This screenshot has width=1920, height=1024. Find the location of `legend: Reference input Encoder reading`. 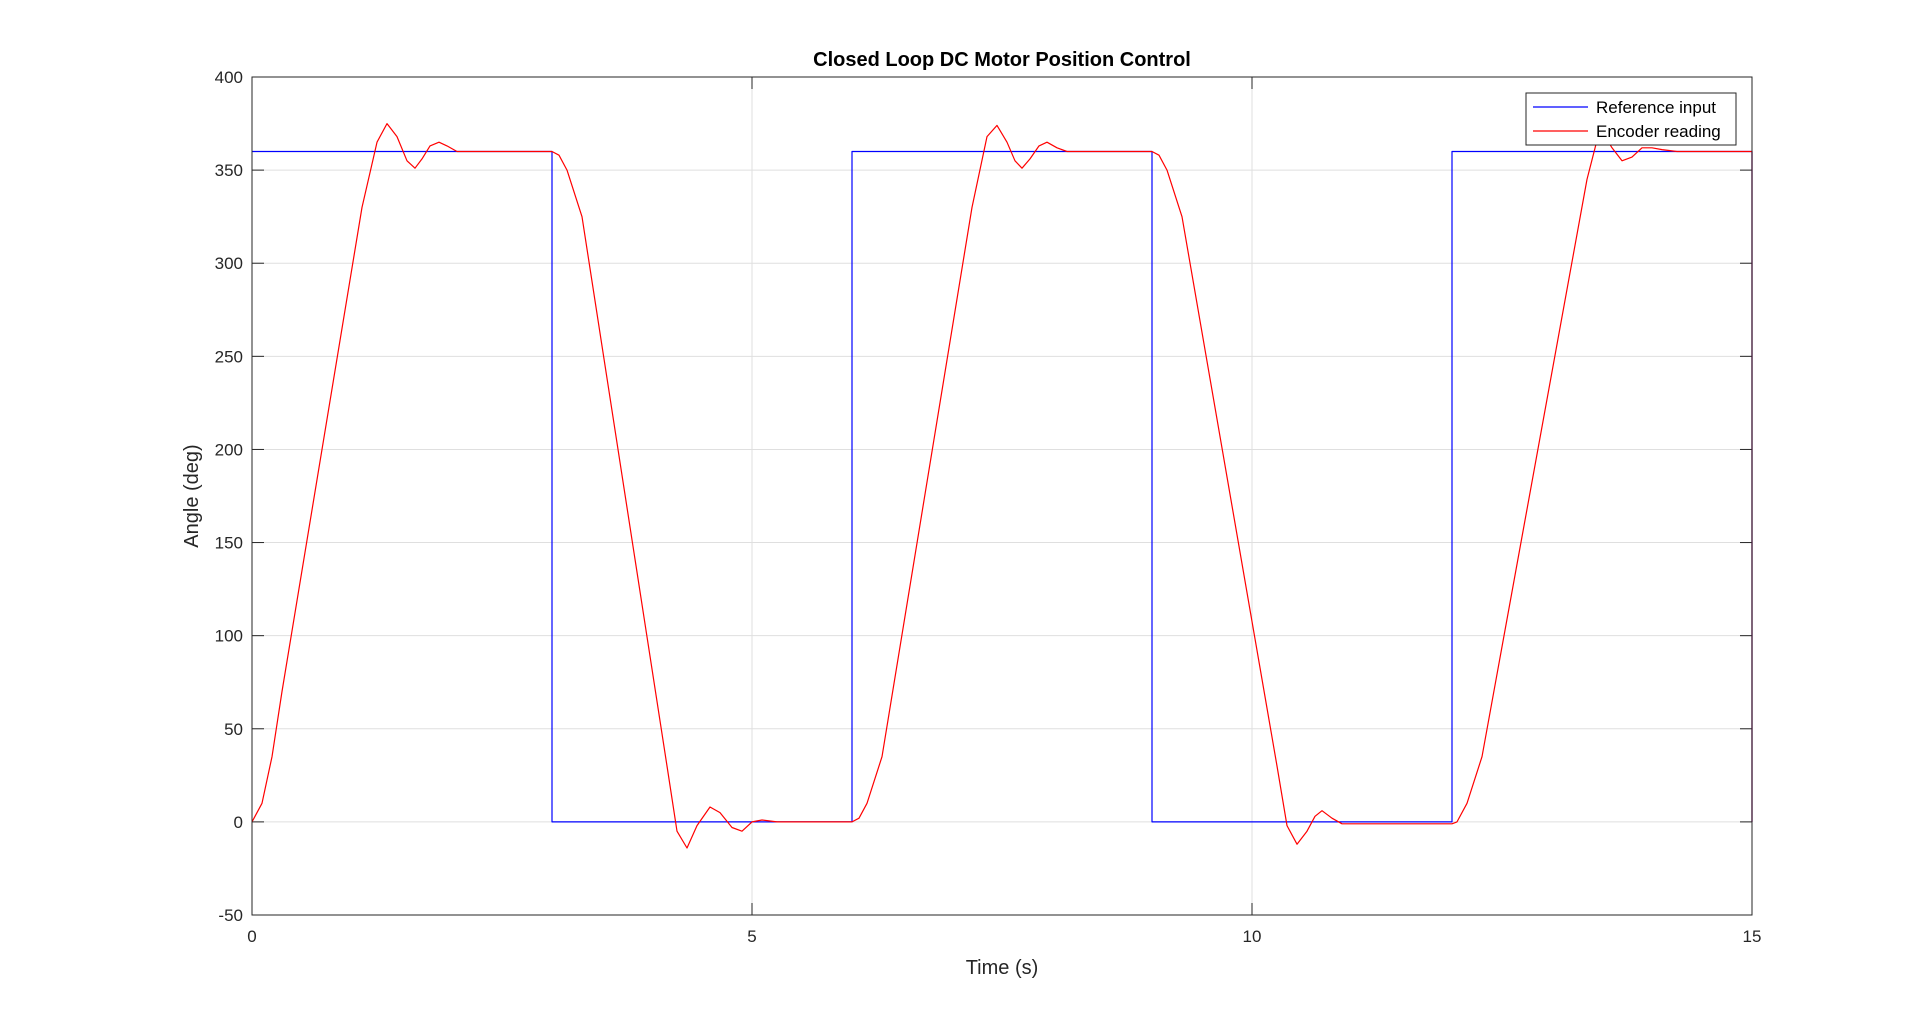

legend: Reference input Encoder reading is located at coordinates (1631, 119).